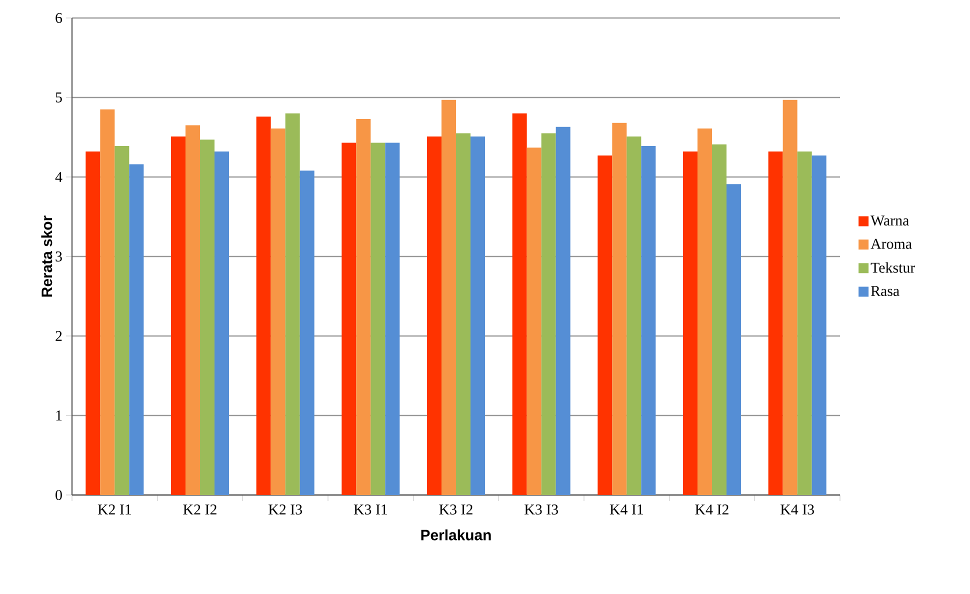 The image size is (970, 594). I want to click on legend-label: Tekstur, so click(893, 267).